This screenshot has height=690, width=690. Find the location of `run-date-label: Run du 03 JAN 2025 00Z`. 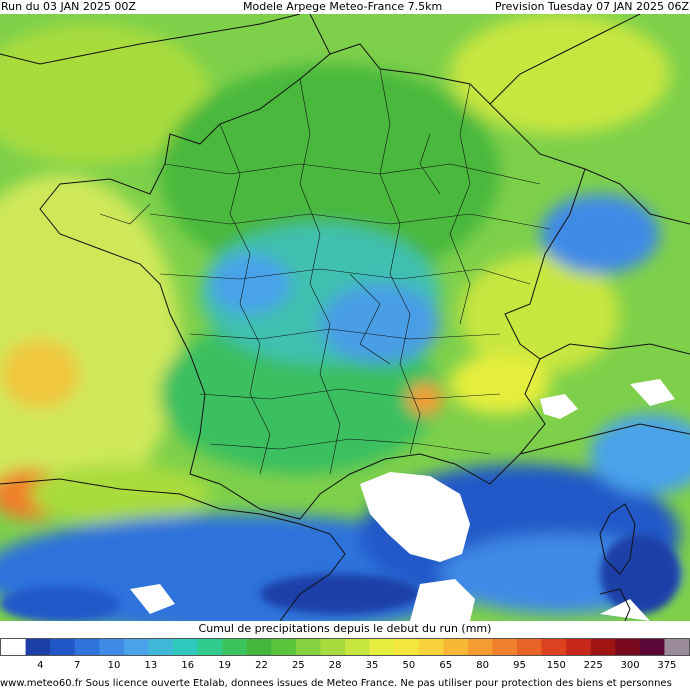

run-date-label: Run du 03 JAN 2025 00Z is located at coordinates (68, 6).